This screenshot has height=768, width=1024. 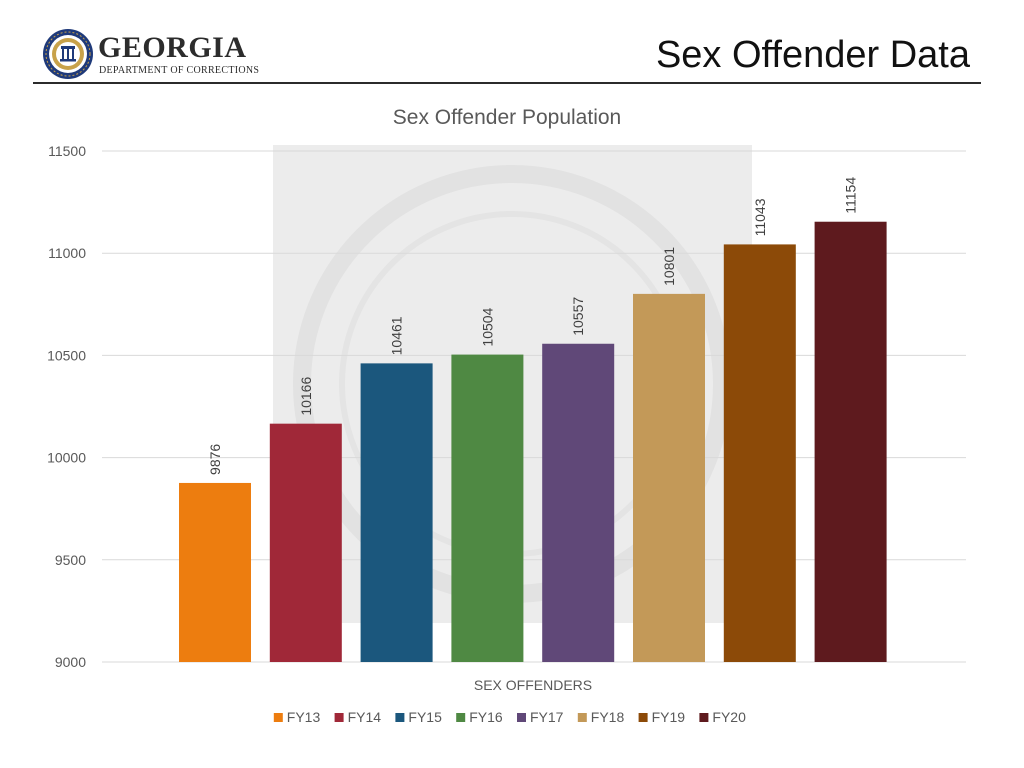 I want to click on chart-title: Sex Offender Population, so click(x=507, y=117).